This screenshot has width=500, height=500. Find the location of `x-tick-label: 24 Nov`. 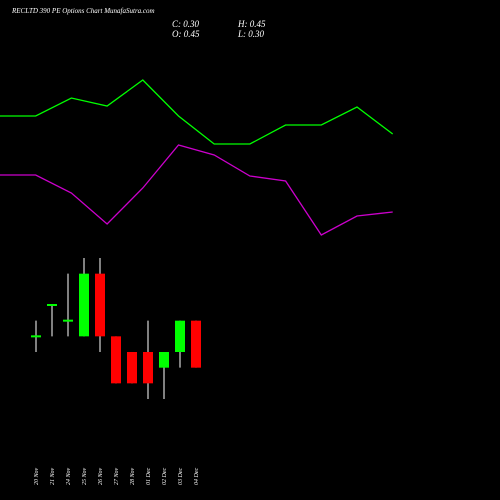

x-tick-label: 24 Nov is located at coordinates (68, 476).